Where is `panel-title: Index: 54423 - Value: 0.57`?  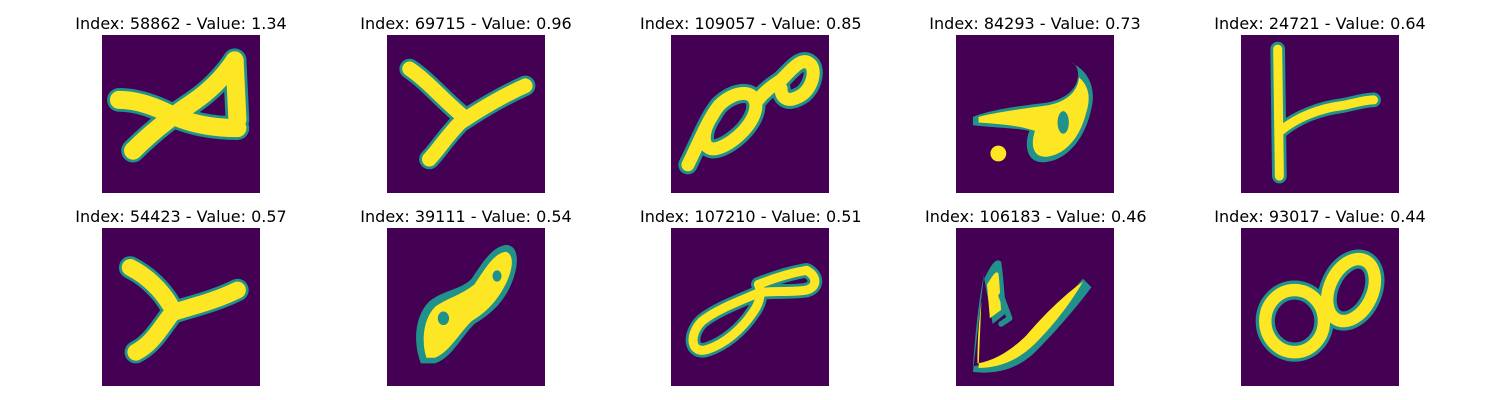
panel-title: Index: 54423 - Value: 0.57 is located at coordinates (181, 216).